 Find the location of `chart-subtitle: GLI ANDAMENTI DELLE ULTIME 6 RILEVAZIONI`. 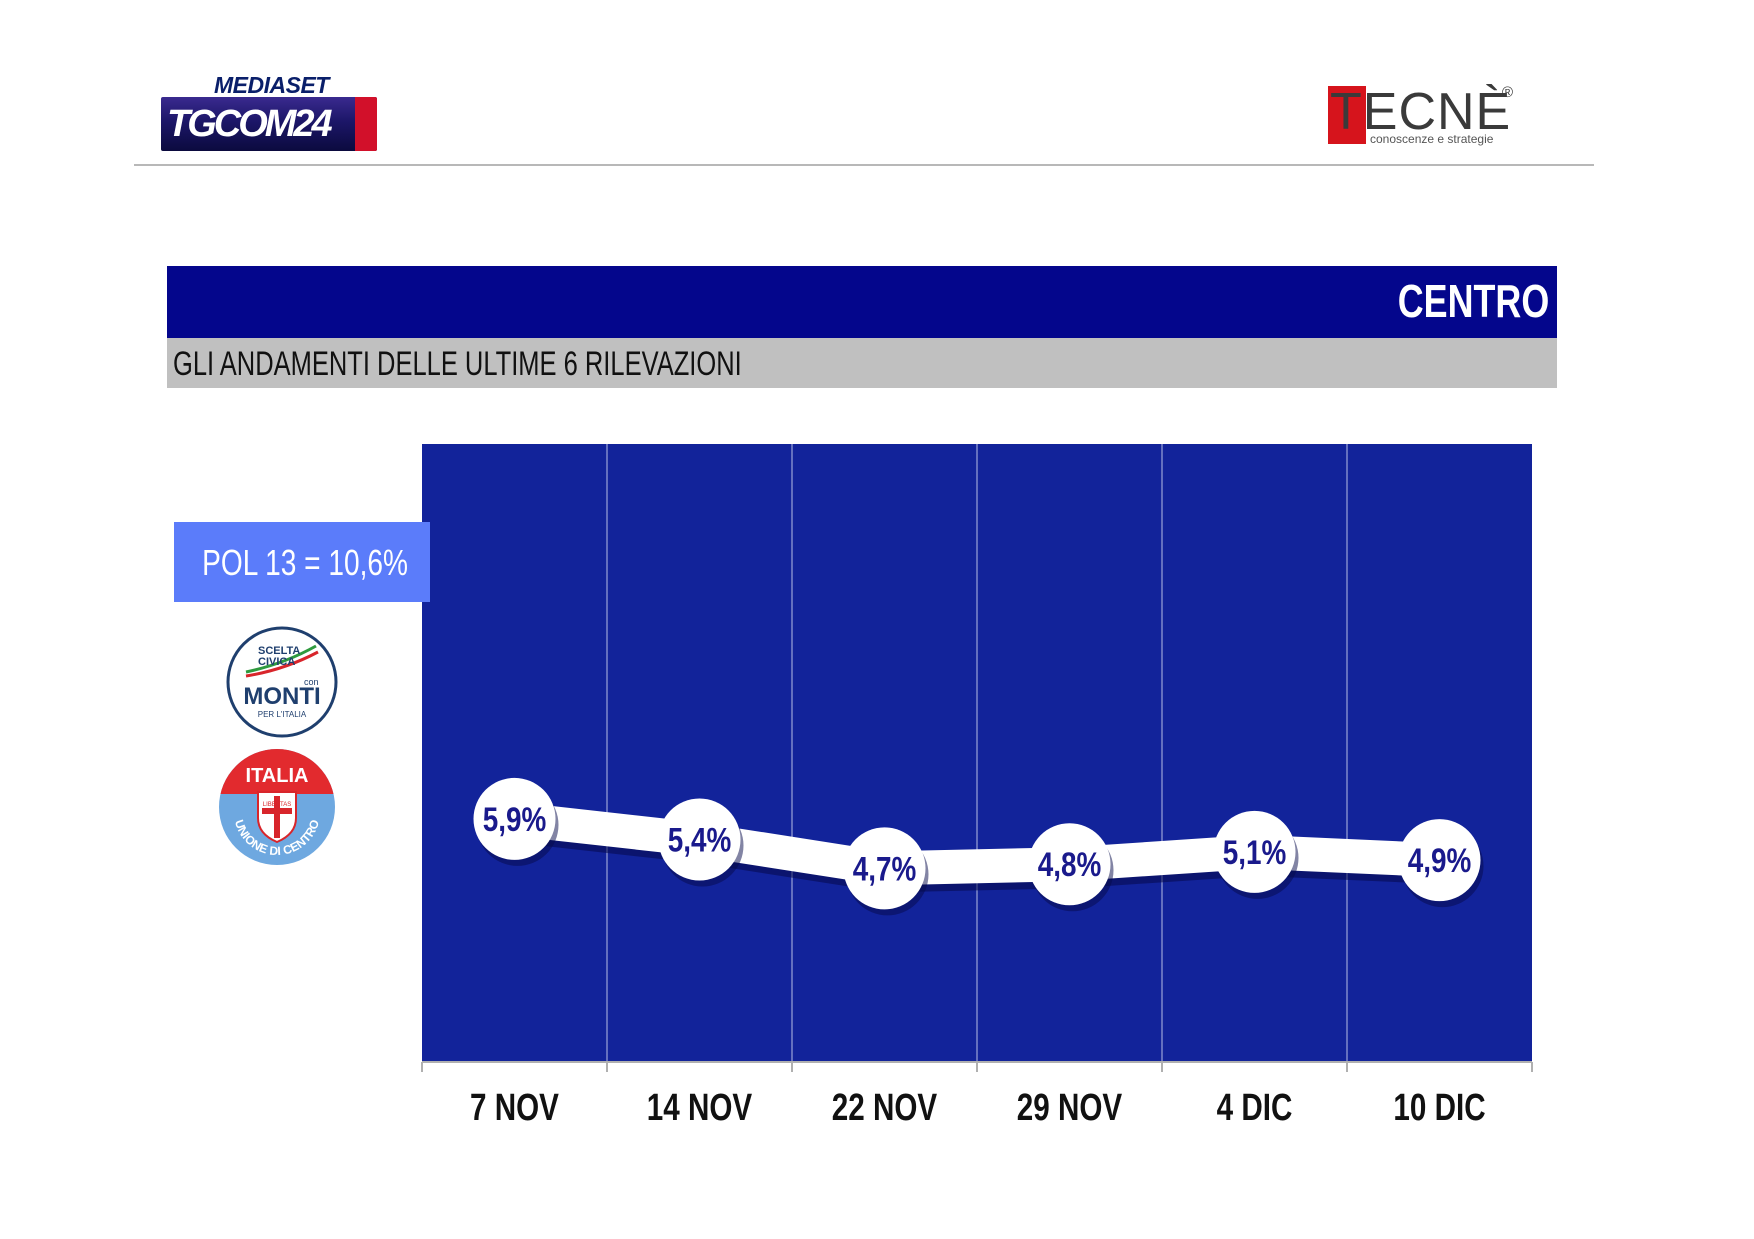

chart-subtitle: GLI ANDAMENTI DELLE ULTIME 6 RILEVAZIONI is located at coordinates (457, 364).